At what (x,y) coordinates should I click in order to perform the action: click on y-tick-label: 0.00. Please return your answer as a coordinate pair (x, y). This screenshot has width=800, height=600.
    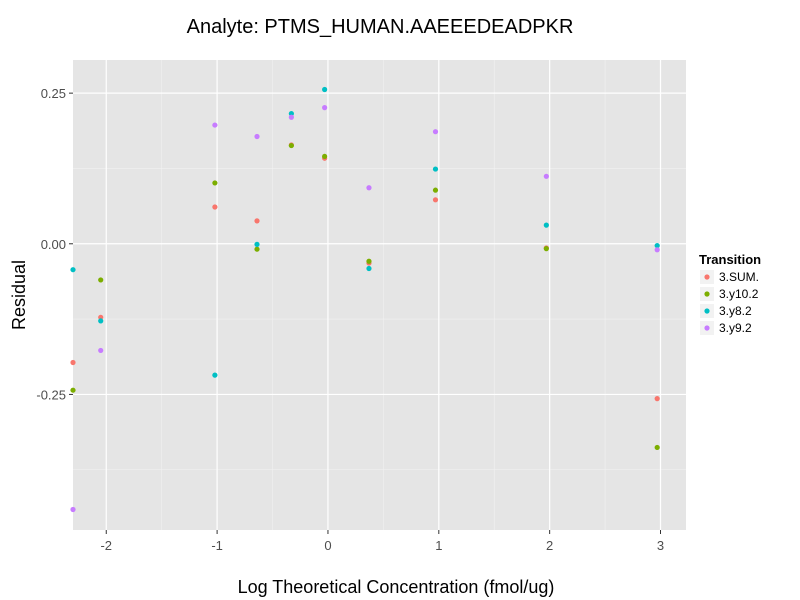
    Looking at the image, I should click on (53, 244).